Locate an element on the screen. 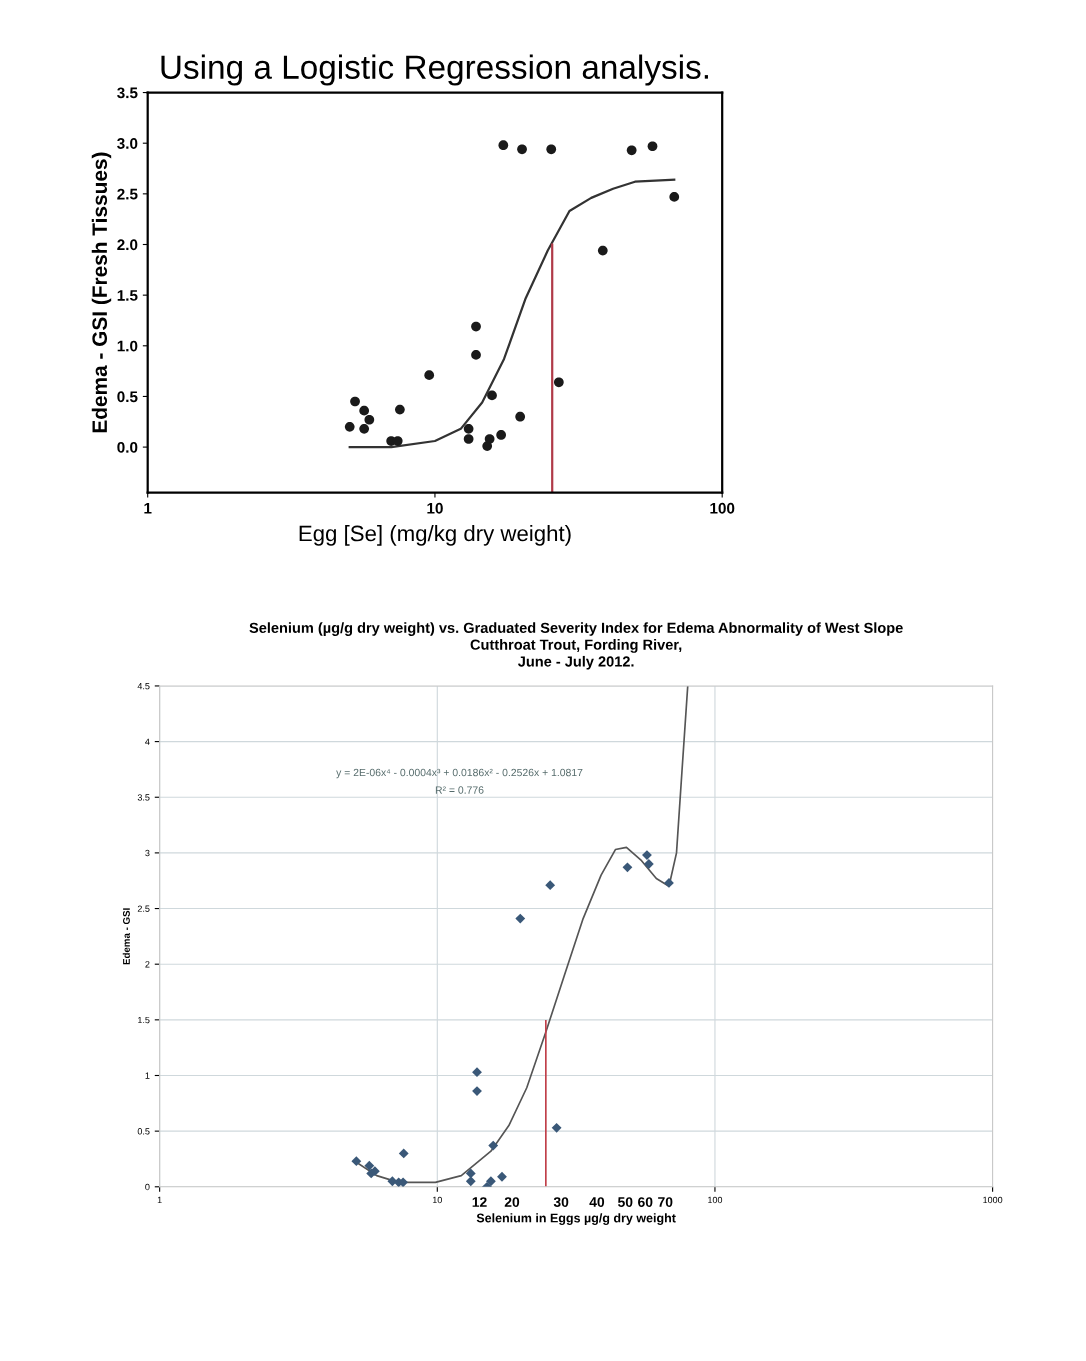 This screenshot has width=1086, height=1361. text: 40 is located at coordinates (597, 1202).